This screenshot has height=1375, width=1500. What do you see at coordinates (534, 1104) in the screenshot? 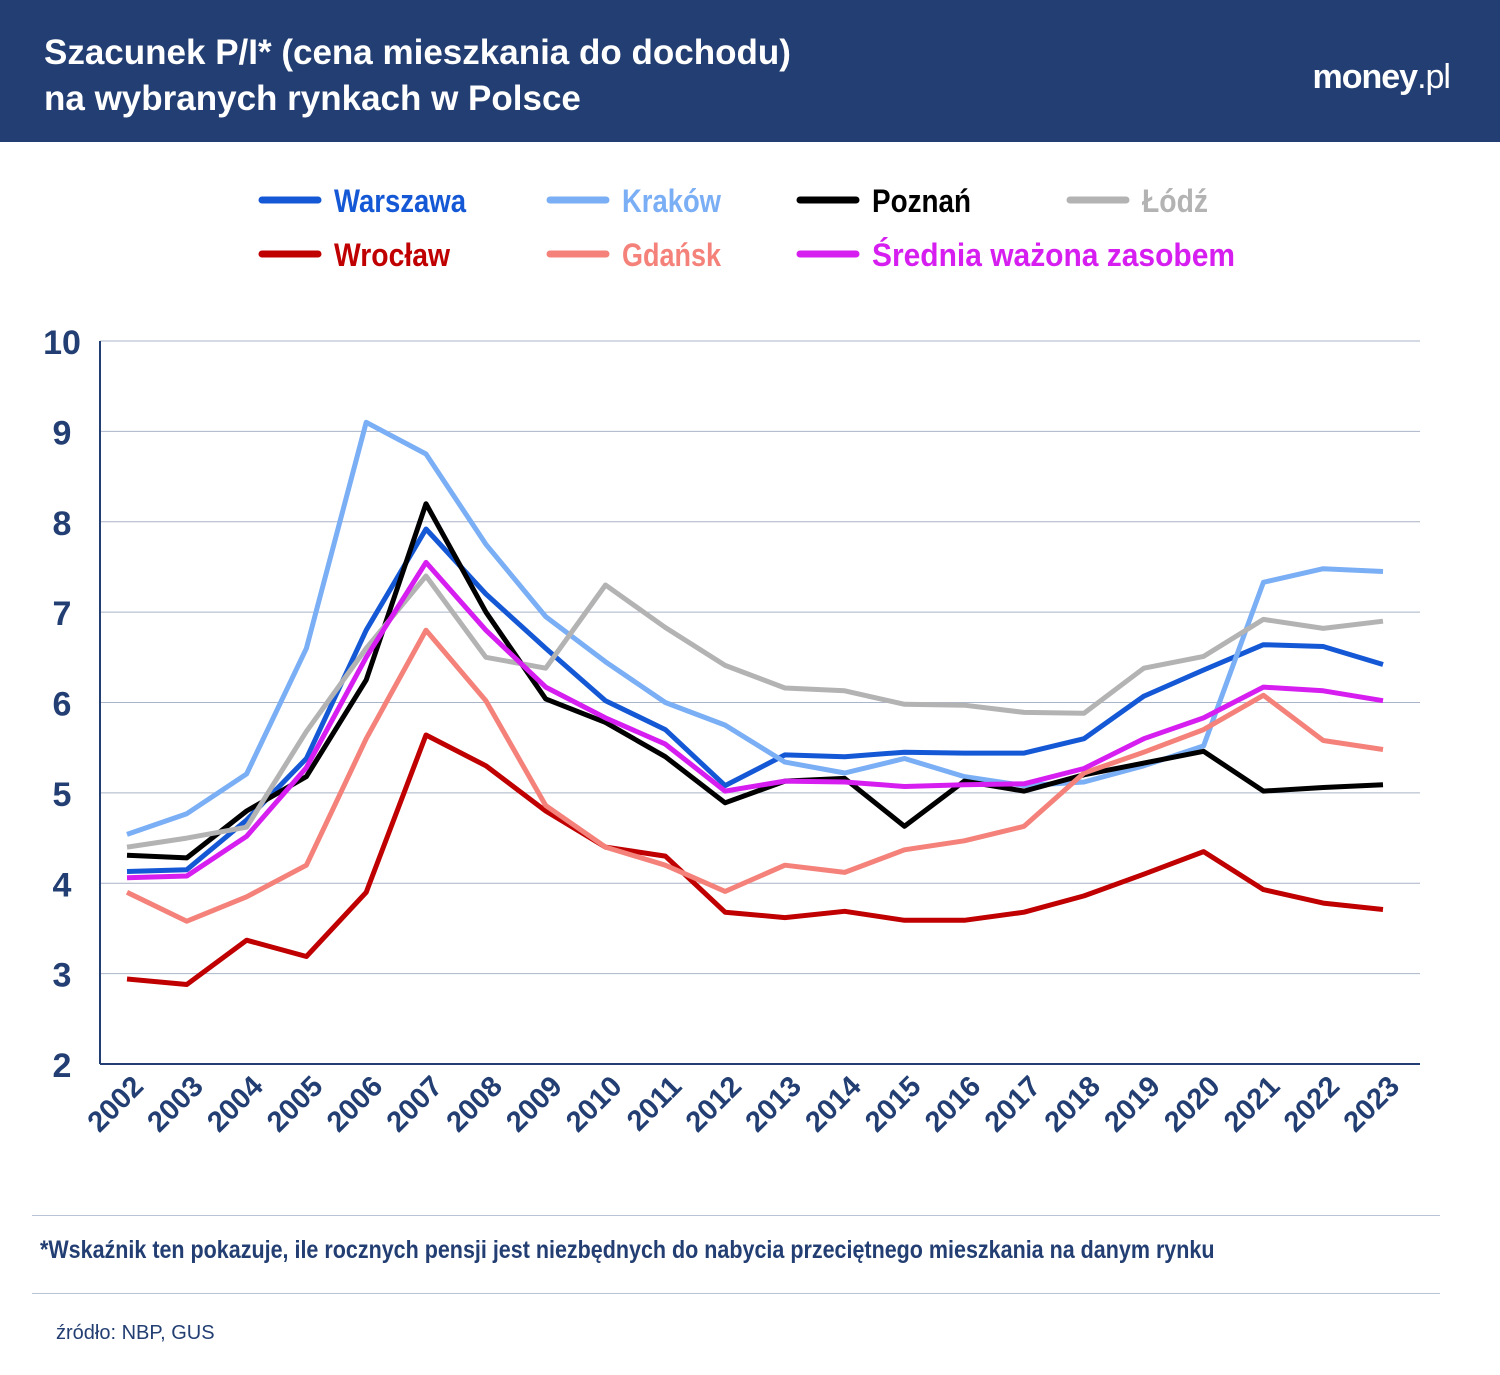
I see `x-tick-label: 2009` at bounding box center [534, 1104].